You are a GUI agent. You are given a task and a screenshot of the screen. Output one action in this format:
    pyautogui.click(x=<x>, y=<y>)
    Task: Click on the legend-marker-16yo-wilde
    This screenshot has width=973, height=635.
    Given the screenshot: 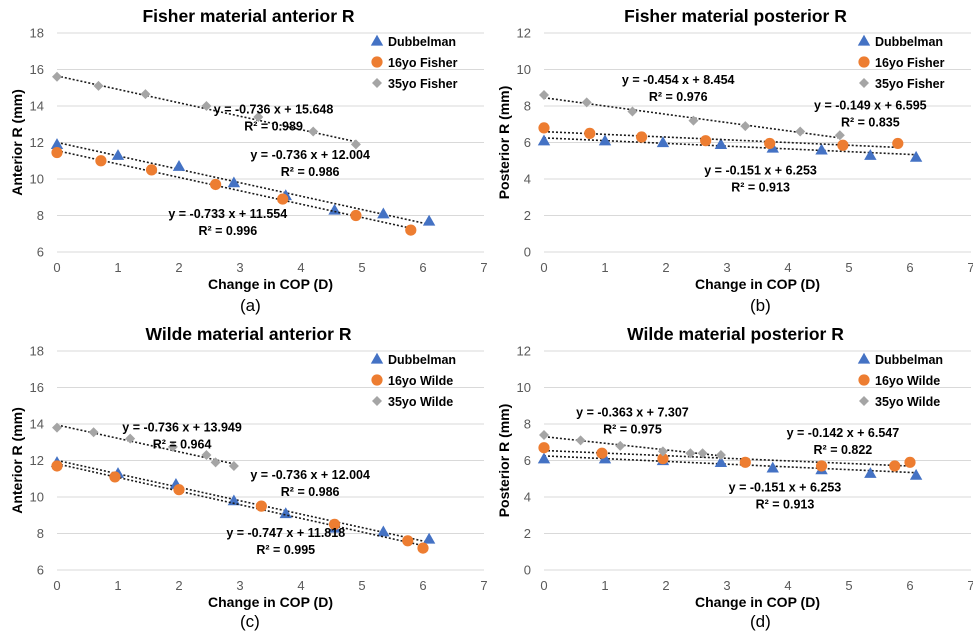 What is the action you would take?
    pyautogui.click(x=377, y=380)
    